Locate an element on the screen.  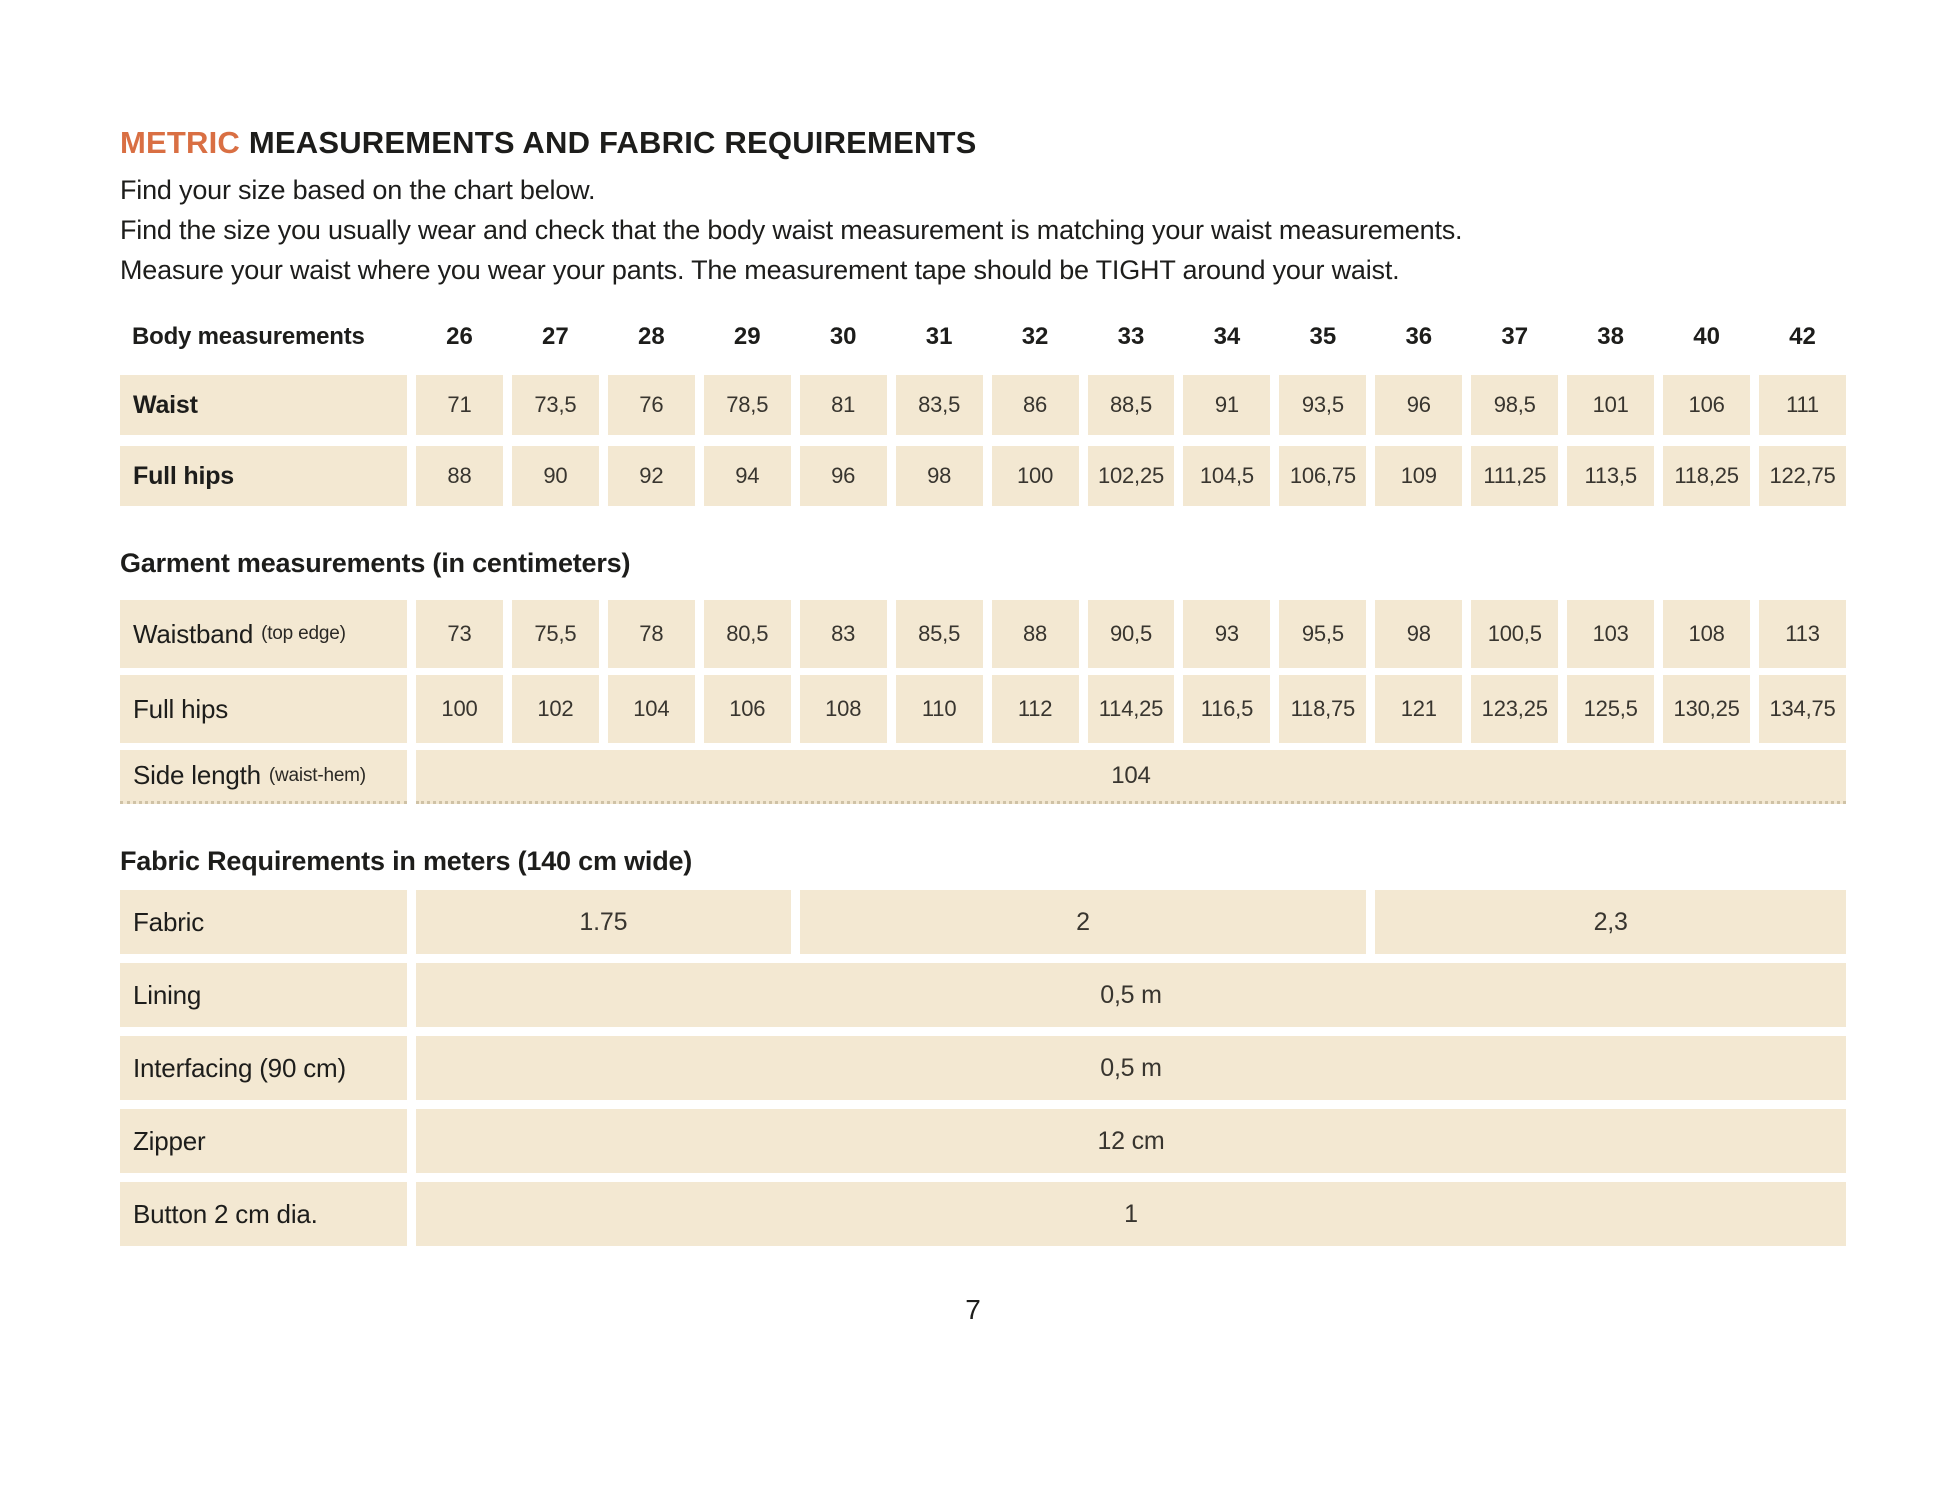
size-column-header: 35 is located at coordinates (1323, 336).